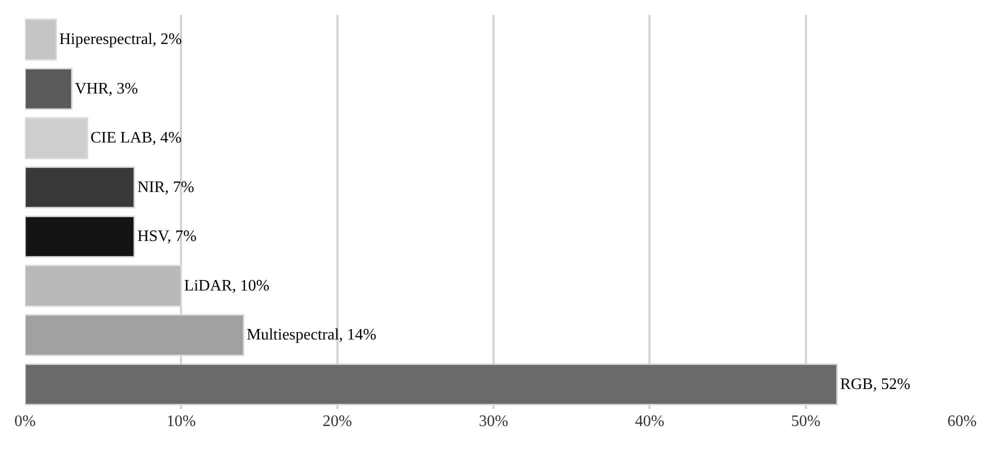 This screenshot has height=454, width=989. What do you see at coordinates (311, 335) in the screenshot?
I see `data-label: Multiespectral, 14%` at bounding box center [311, 335].